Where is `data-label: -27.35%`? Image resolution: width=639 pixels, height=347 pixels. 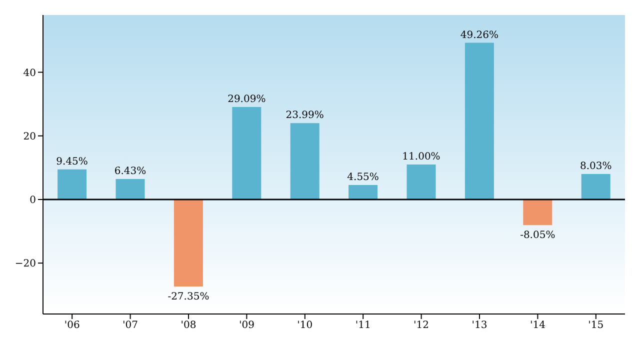
data-label: -27.35% is located at coordinates (189, 296).